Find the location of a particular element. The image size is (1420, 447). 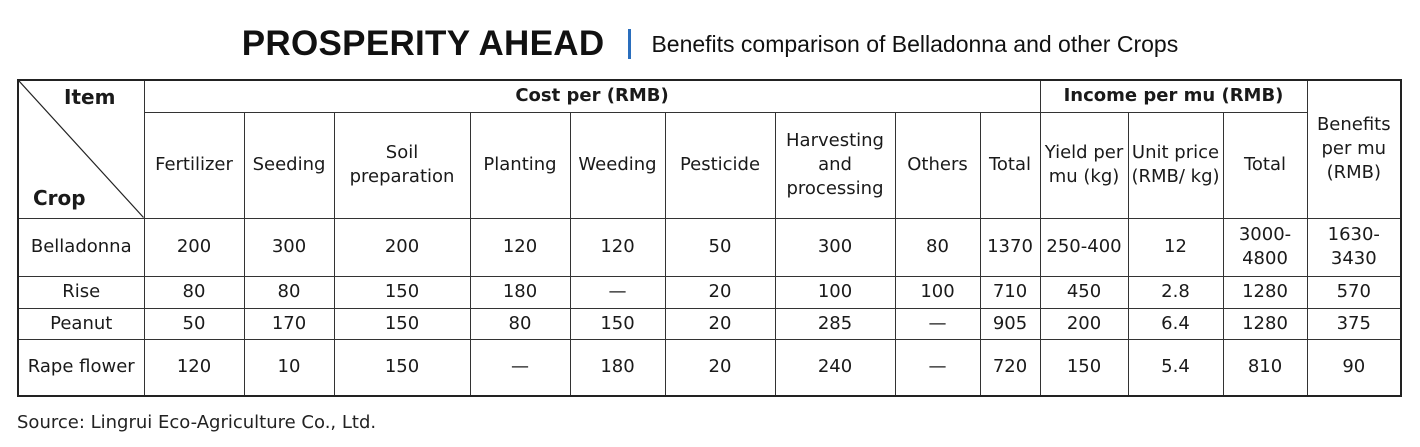

table-cell: 5.4 is located at coordinates (1175, 367).